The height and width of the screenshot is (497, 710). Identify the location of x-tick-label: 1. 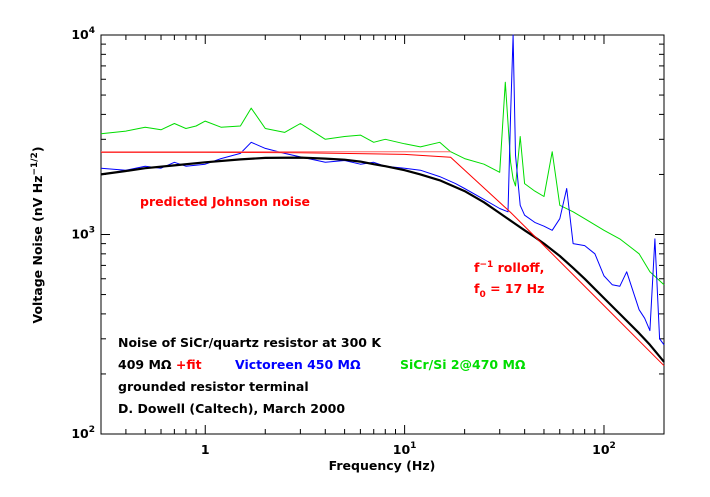
(205, 449).